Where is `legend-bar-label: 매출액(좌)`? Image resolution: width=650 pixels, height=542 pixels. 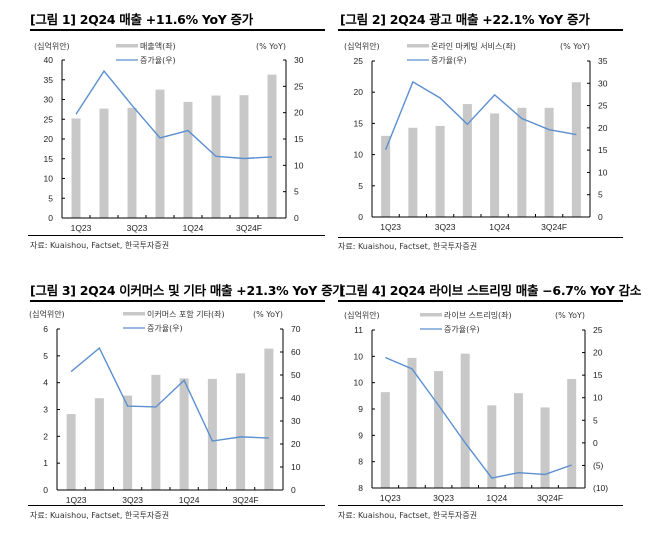 legend-bar-label: 매출액(좌) is located at coordinates (158, 46).